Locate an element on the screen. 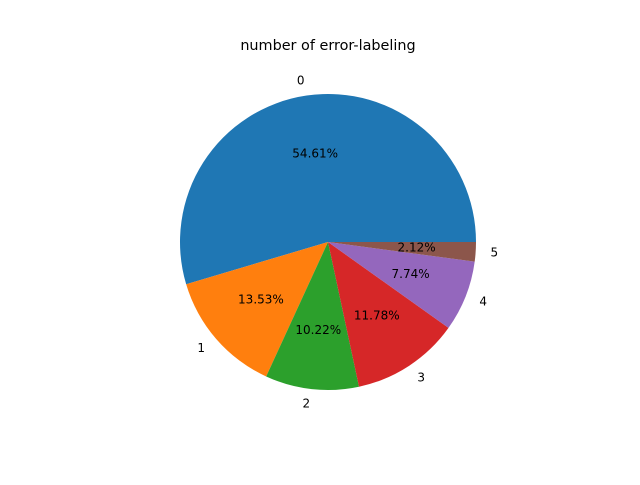 This screenshot has width=640, height=485. percent-label-4: 7.74% is located at coordinates (411, 274).